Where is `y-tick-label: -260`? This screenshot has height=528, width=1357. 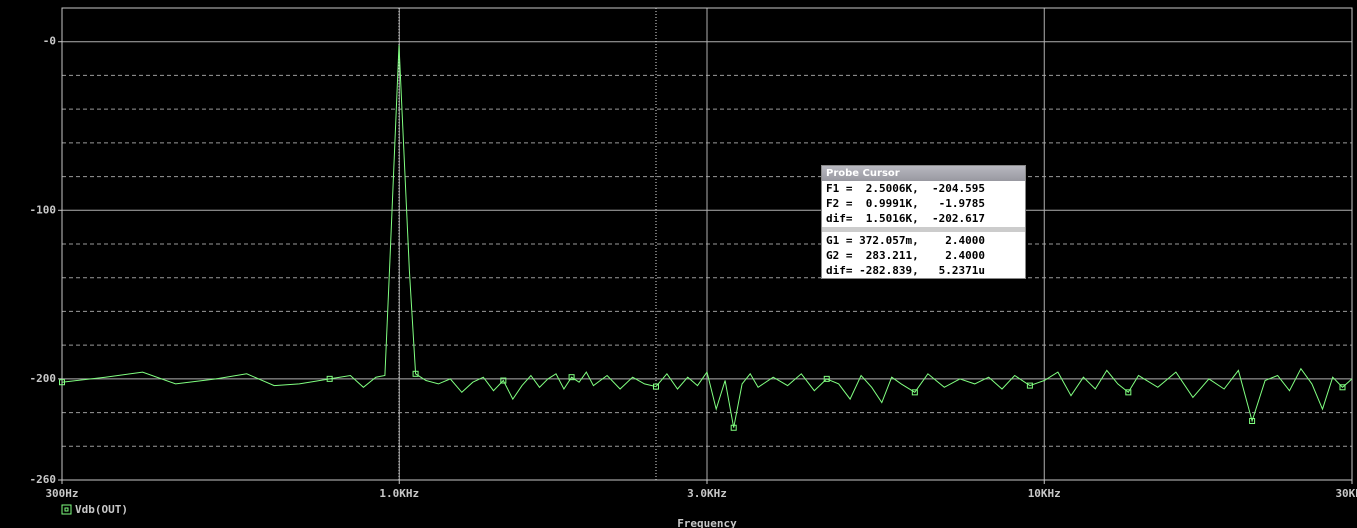 y-tick-label: -260 is located at coordinates (43, 479).